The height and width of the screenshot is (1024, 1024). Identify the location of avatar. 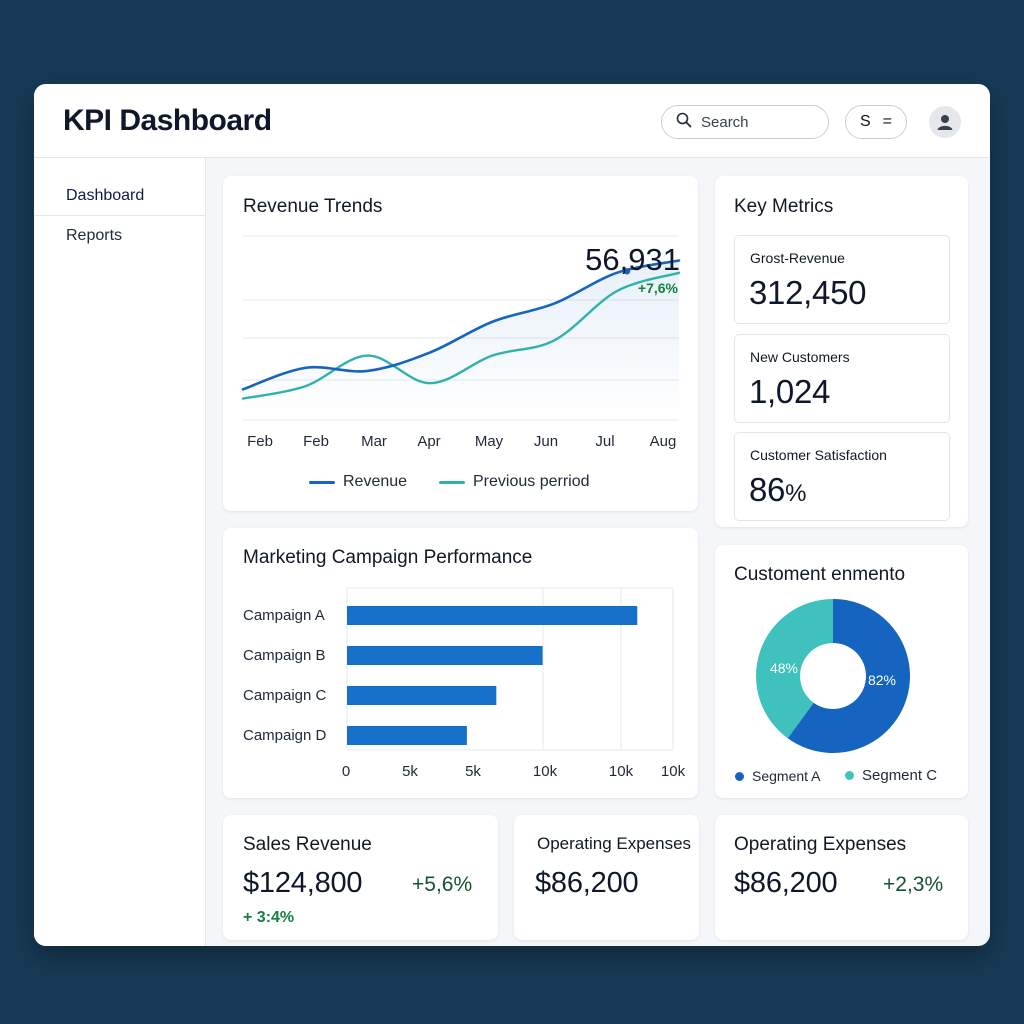
(945, 122).